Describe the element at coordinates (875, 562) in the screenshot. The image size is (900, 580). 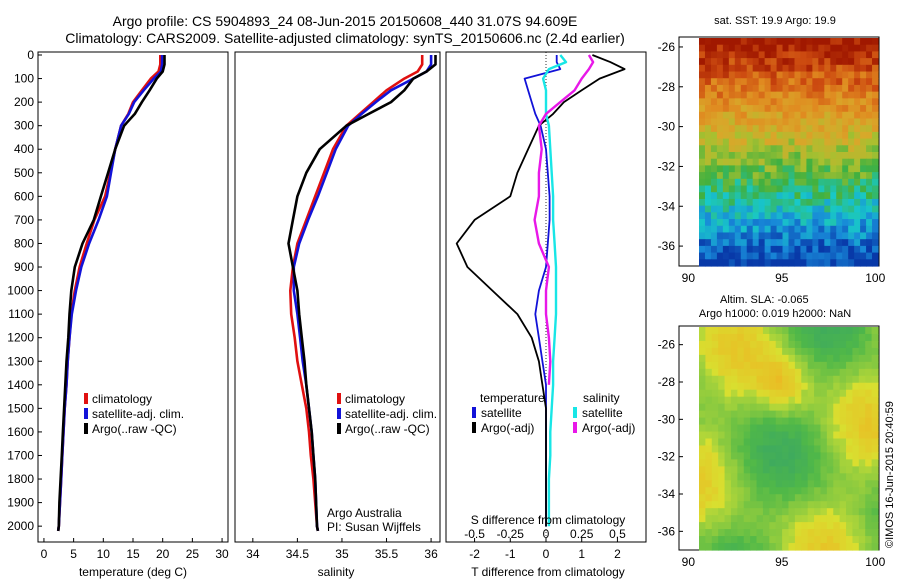
I see `map-x-tick-label: 100` at that location.